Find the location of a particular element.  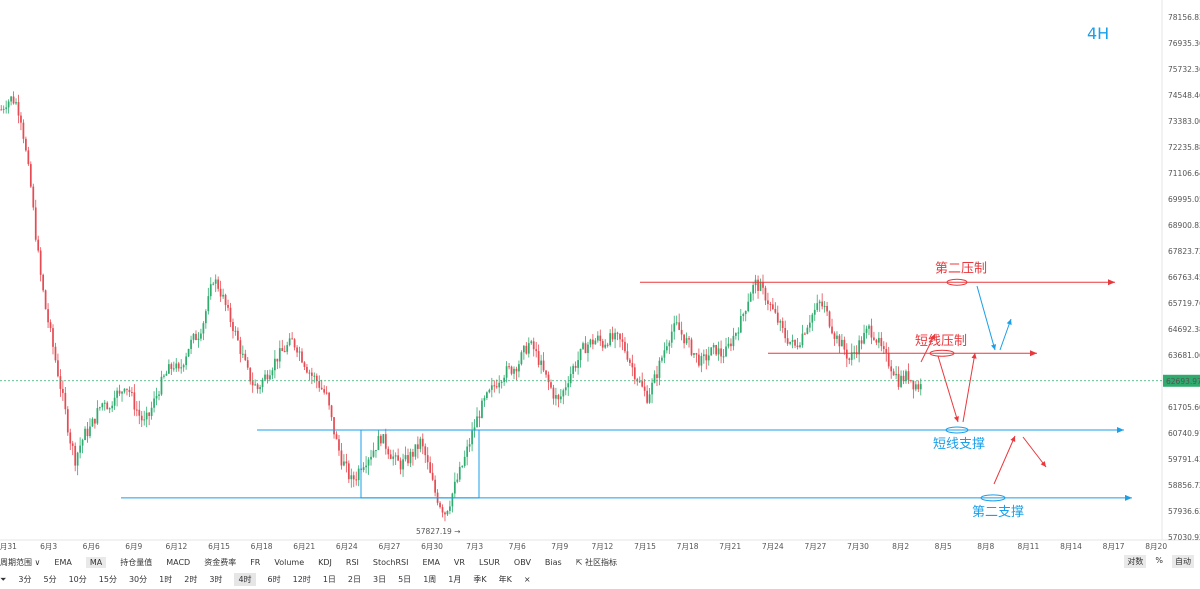

x-tick-label: 8月2 is located at coordinates (900, 546).